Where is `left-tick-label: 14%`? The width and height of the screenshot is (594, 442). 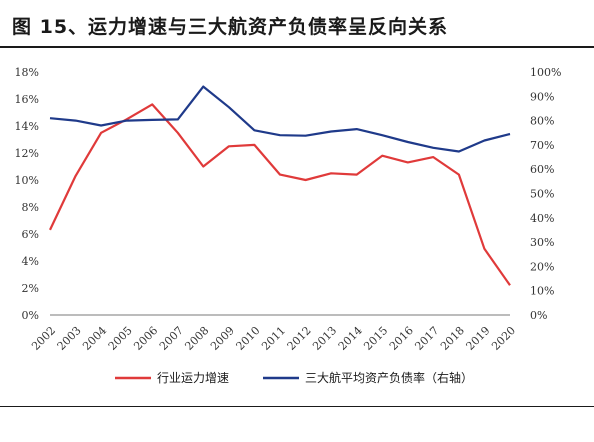 left-tick-label: 14% is located at coordinates (27, 126).